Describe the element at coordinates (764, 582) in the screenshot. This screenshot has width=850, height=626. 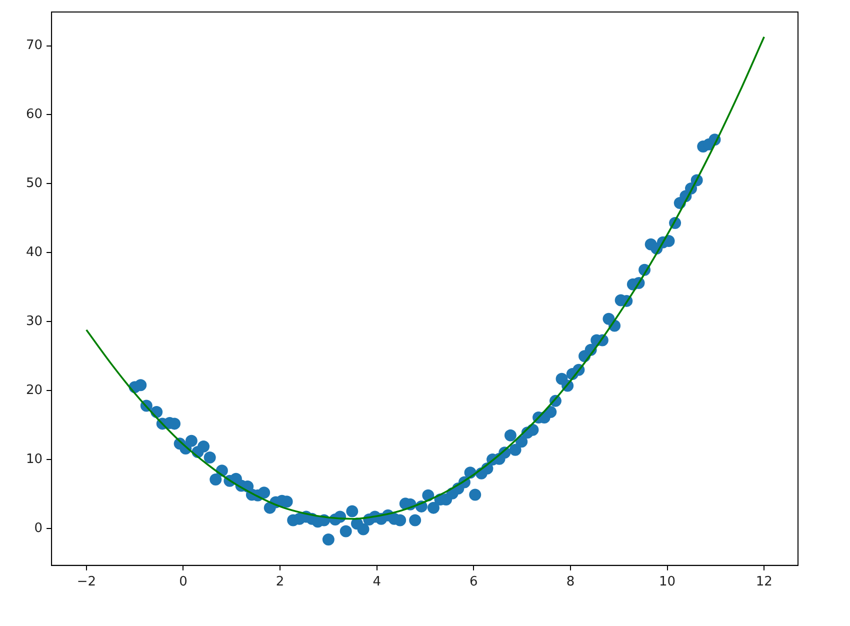
I see `x-tick-label: 12` at that location.